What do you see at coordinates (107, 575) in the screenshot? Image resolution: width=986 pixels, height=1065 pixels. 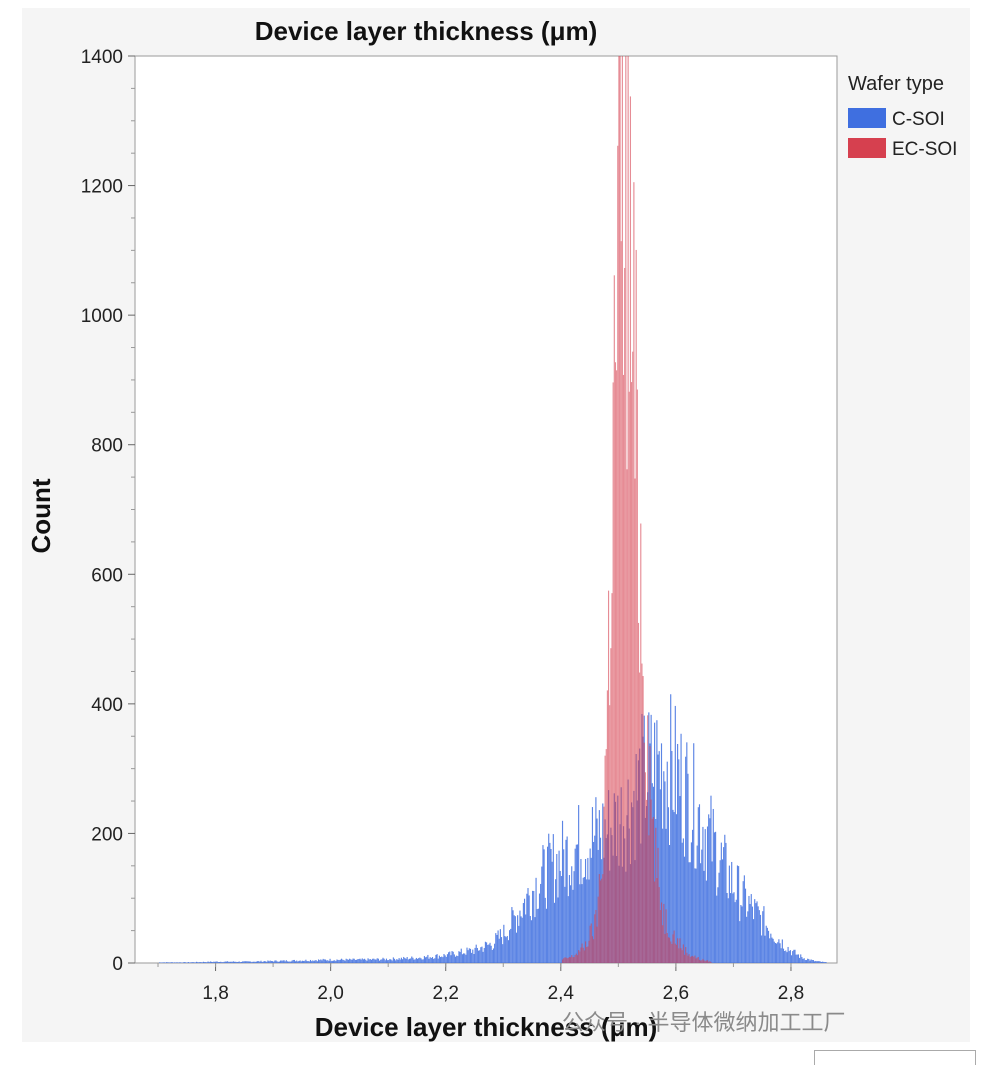 I see `y-tick-label: 600` at bounding box center [107, 575].